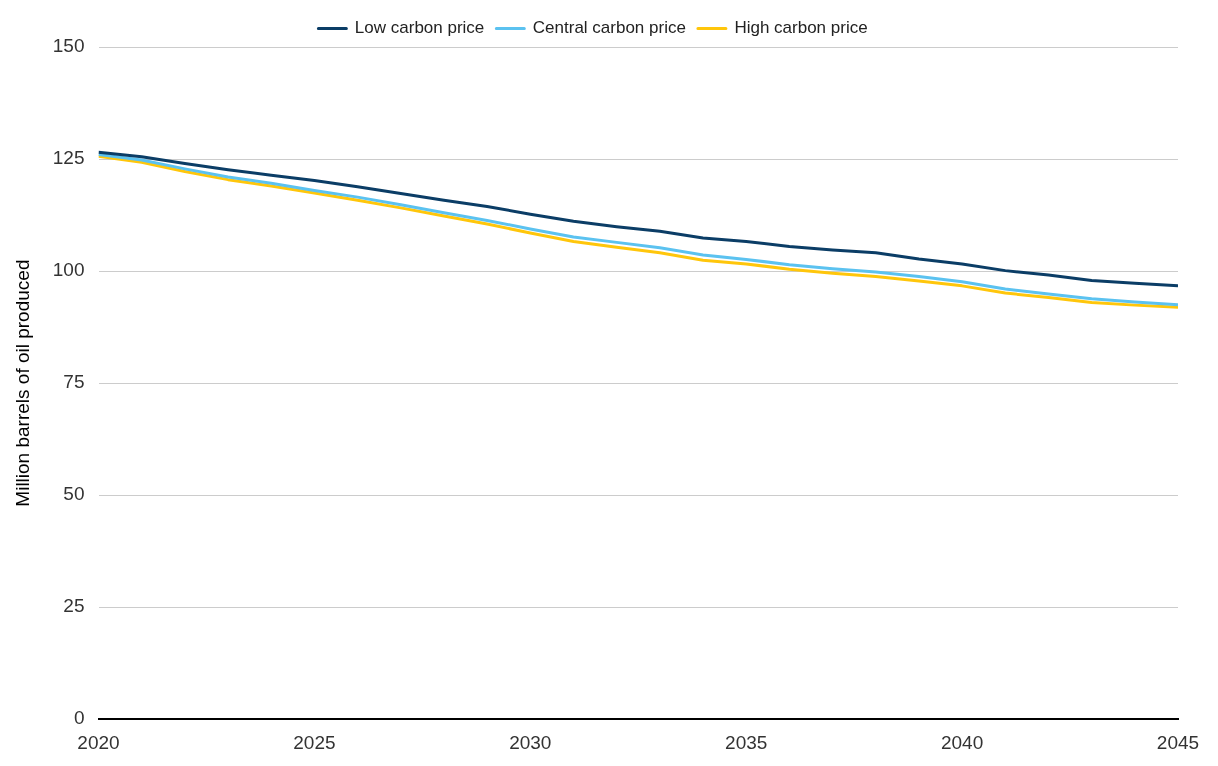 This screenshot has height=766, width=1218. What do you see at coordinates (74, 382) in the screenshot?
I see `y-tick-label: 75` at bounding box center [74, 382].